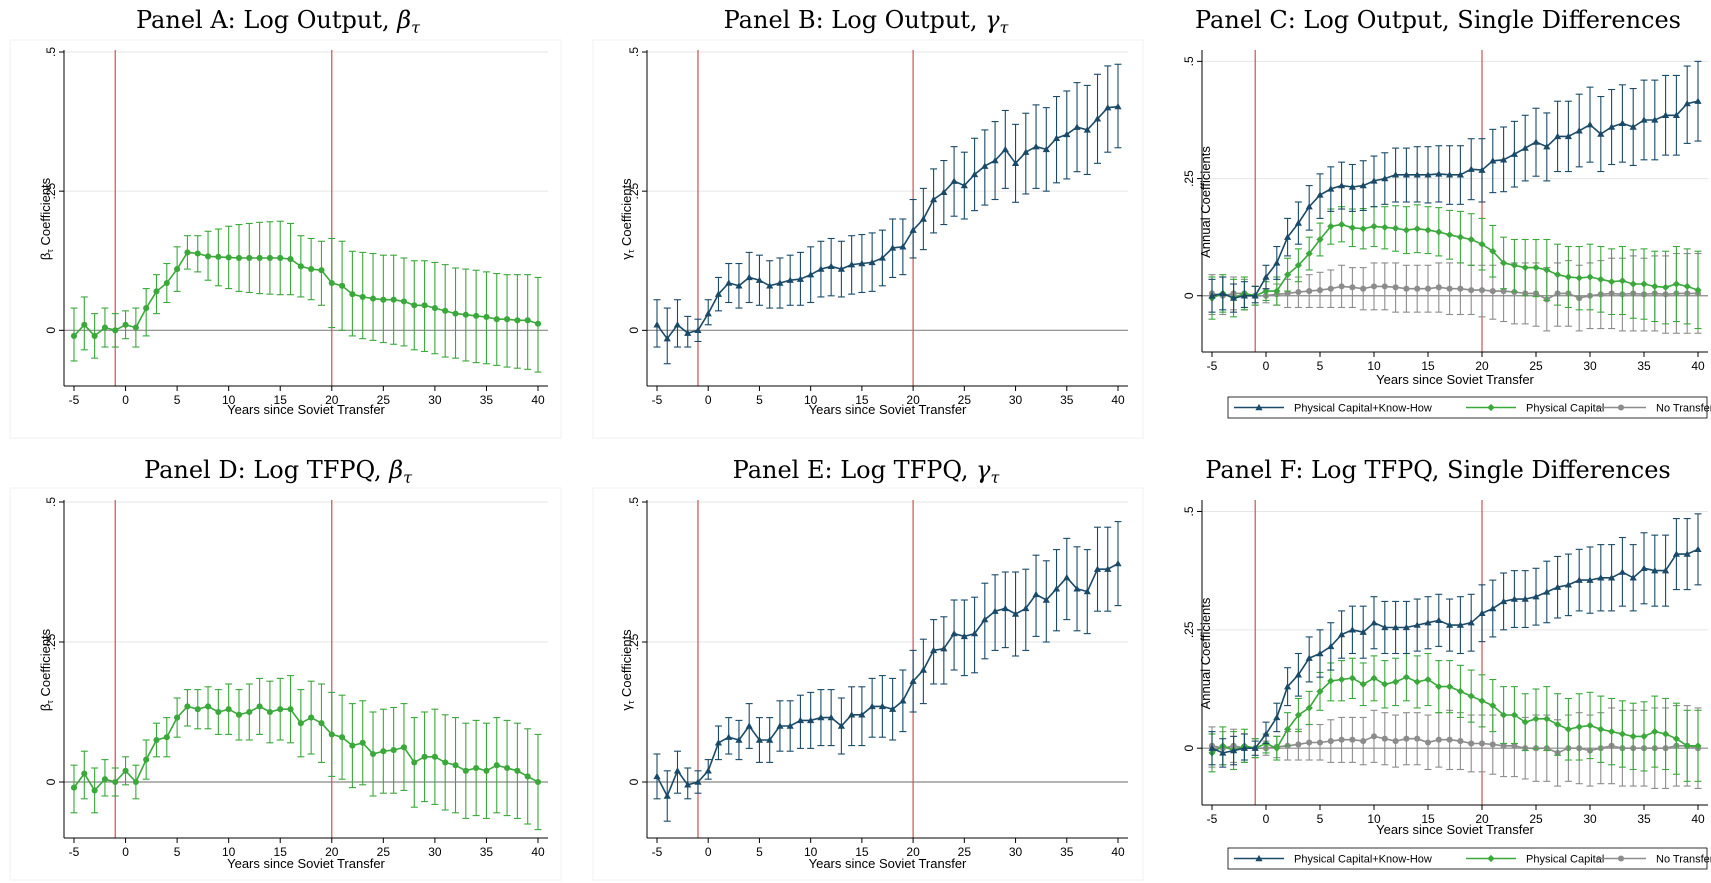 Image resolution: width=1711 pixels, height=883 pixels. What do you see at coordinates (384, 400) in the screenshot?
I see `x-tick-label: 25` at bounding box center [384, 400].